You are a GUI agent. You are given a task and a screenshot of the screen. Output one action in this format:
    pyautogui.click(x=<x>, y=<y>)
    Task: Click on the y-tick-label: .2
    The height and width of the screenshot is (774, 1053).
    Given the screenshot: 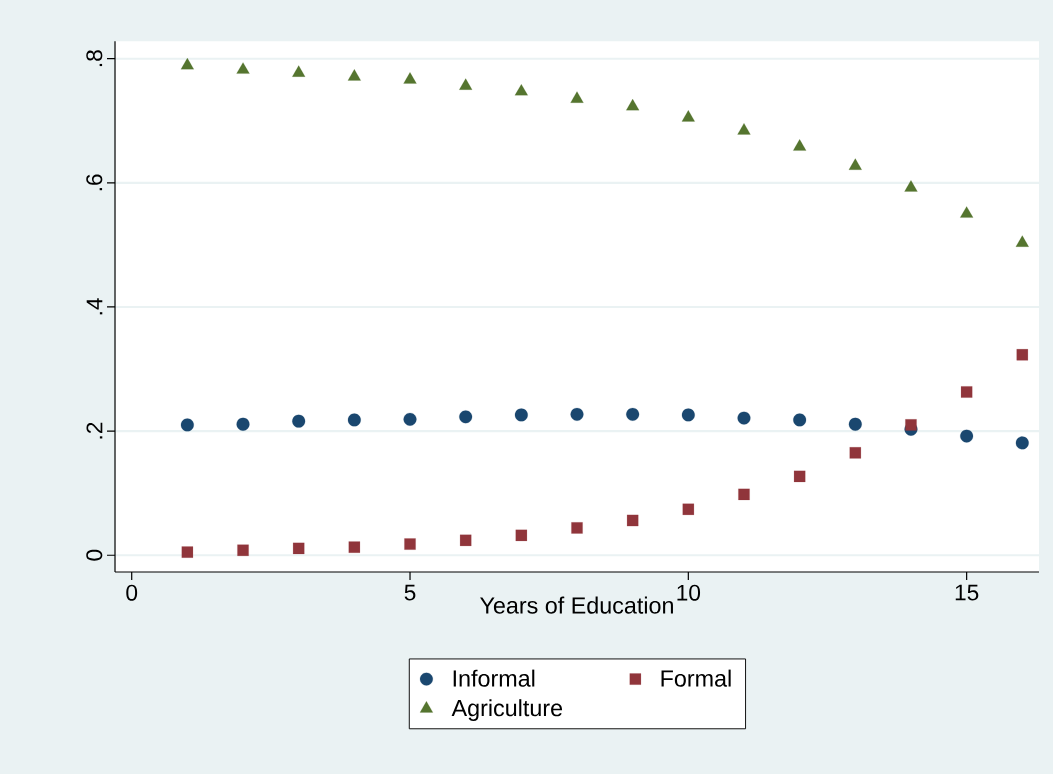 What is the action you would take?
    pyautogui.click(x=94, y=430)
    